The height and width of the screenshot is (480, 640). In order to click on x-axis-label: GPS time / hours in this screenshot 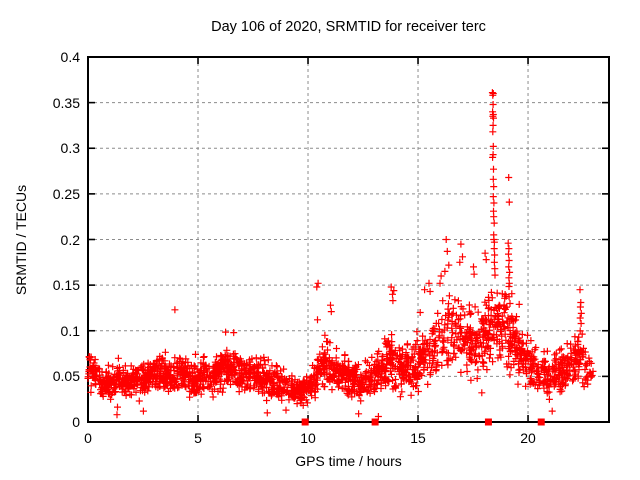, I will do `click(348, 461)`.